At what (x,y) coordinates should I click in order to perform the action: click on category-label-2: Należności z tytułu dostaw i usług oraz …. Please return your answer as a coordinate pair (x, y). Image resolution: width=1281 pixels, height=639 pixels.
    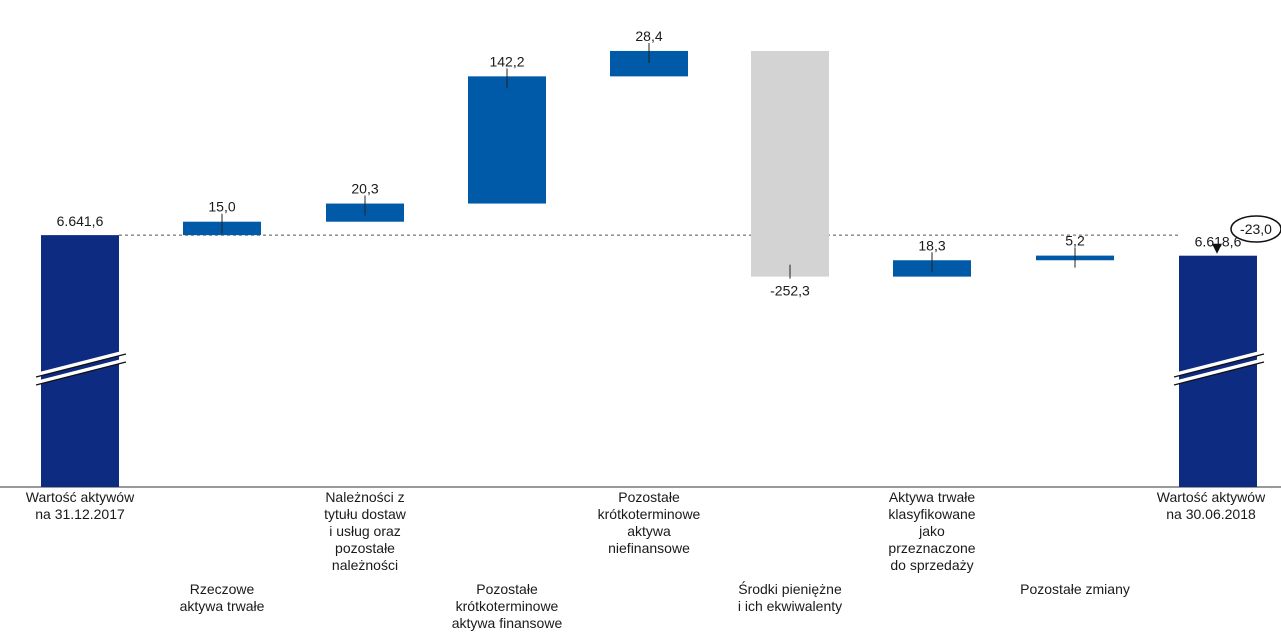
    Looking at the image, I should click on (365, 531).